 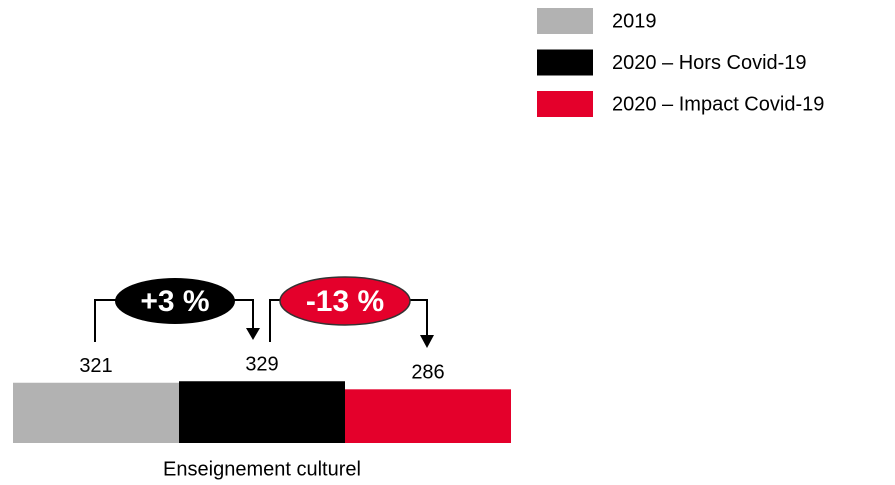 What do you see at coordinates (427, 373) in the screenshot?
I see `data-label: 286` at bounding box center [427, 373].